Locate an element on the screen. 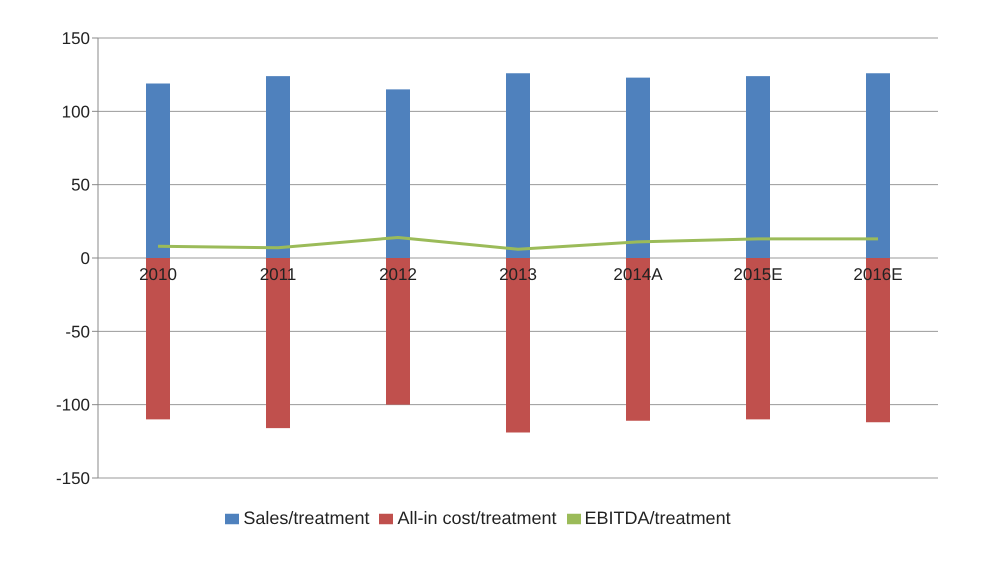 The image size is (985, 585). y-tick-label: -50 is located at coordinates (77, 332).